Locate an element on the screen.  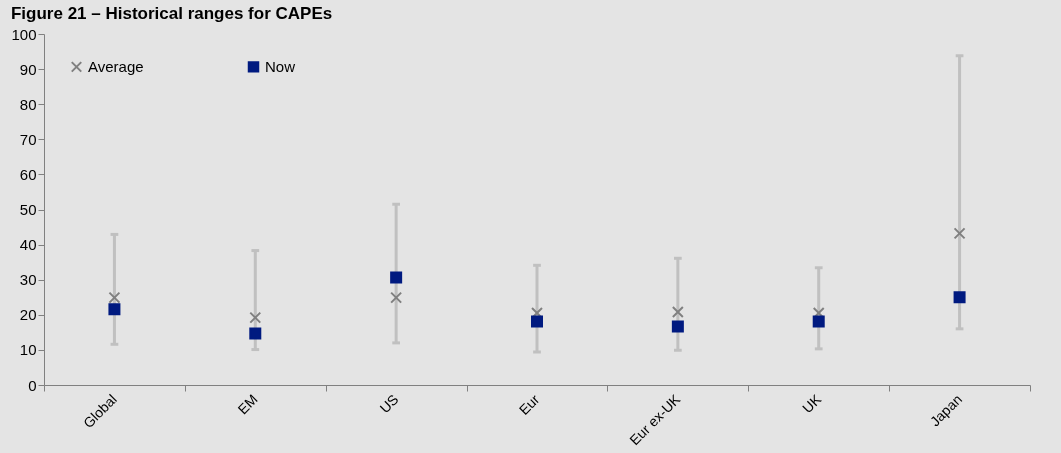
x-tick-label: UK is located at coordinates (812, 403).